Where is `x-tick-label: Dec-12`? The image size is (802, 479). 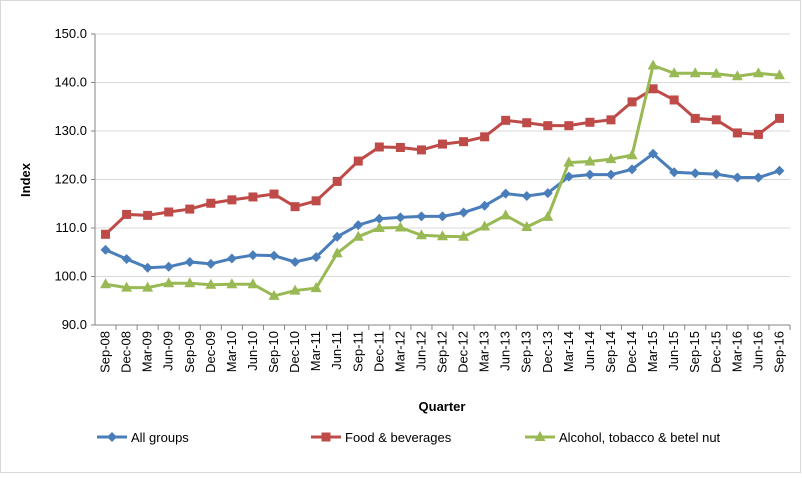 x-tick-label: Dec-12 is located at coordinates (463, 352).